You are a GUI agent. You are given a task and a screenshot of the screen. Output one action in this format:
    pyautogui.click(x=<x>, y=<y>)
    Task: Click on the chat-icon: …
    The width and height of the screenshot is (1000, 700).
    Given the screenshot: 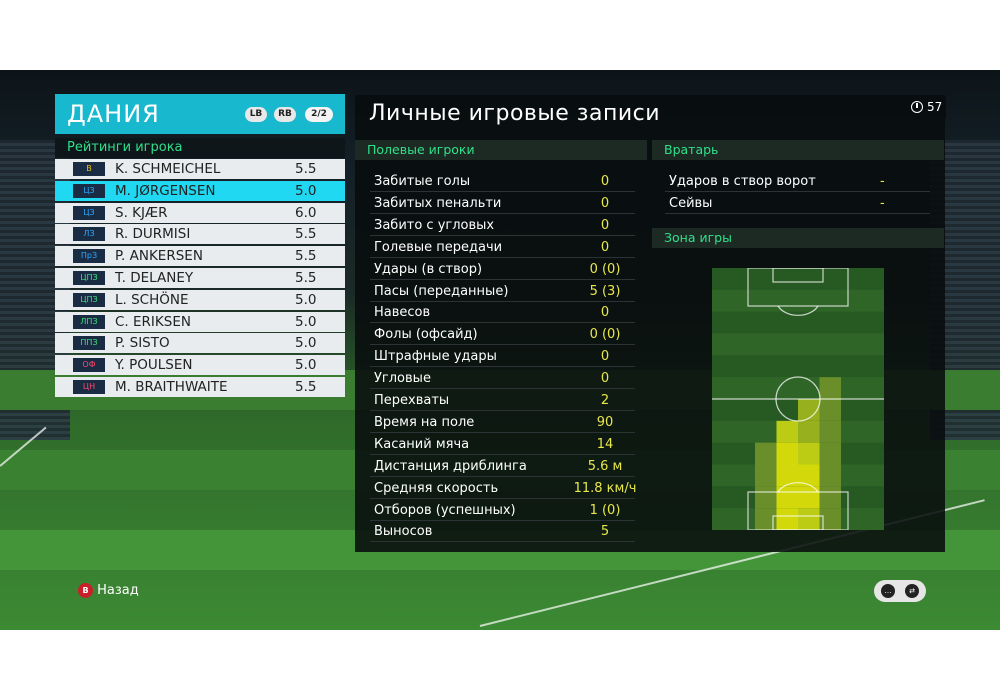 What is the action you would take?
    pyautogui.click(x=888, y=591)
    